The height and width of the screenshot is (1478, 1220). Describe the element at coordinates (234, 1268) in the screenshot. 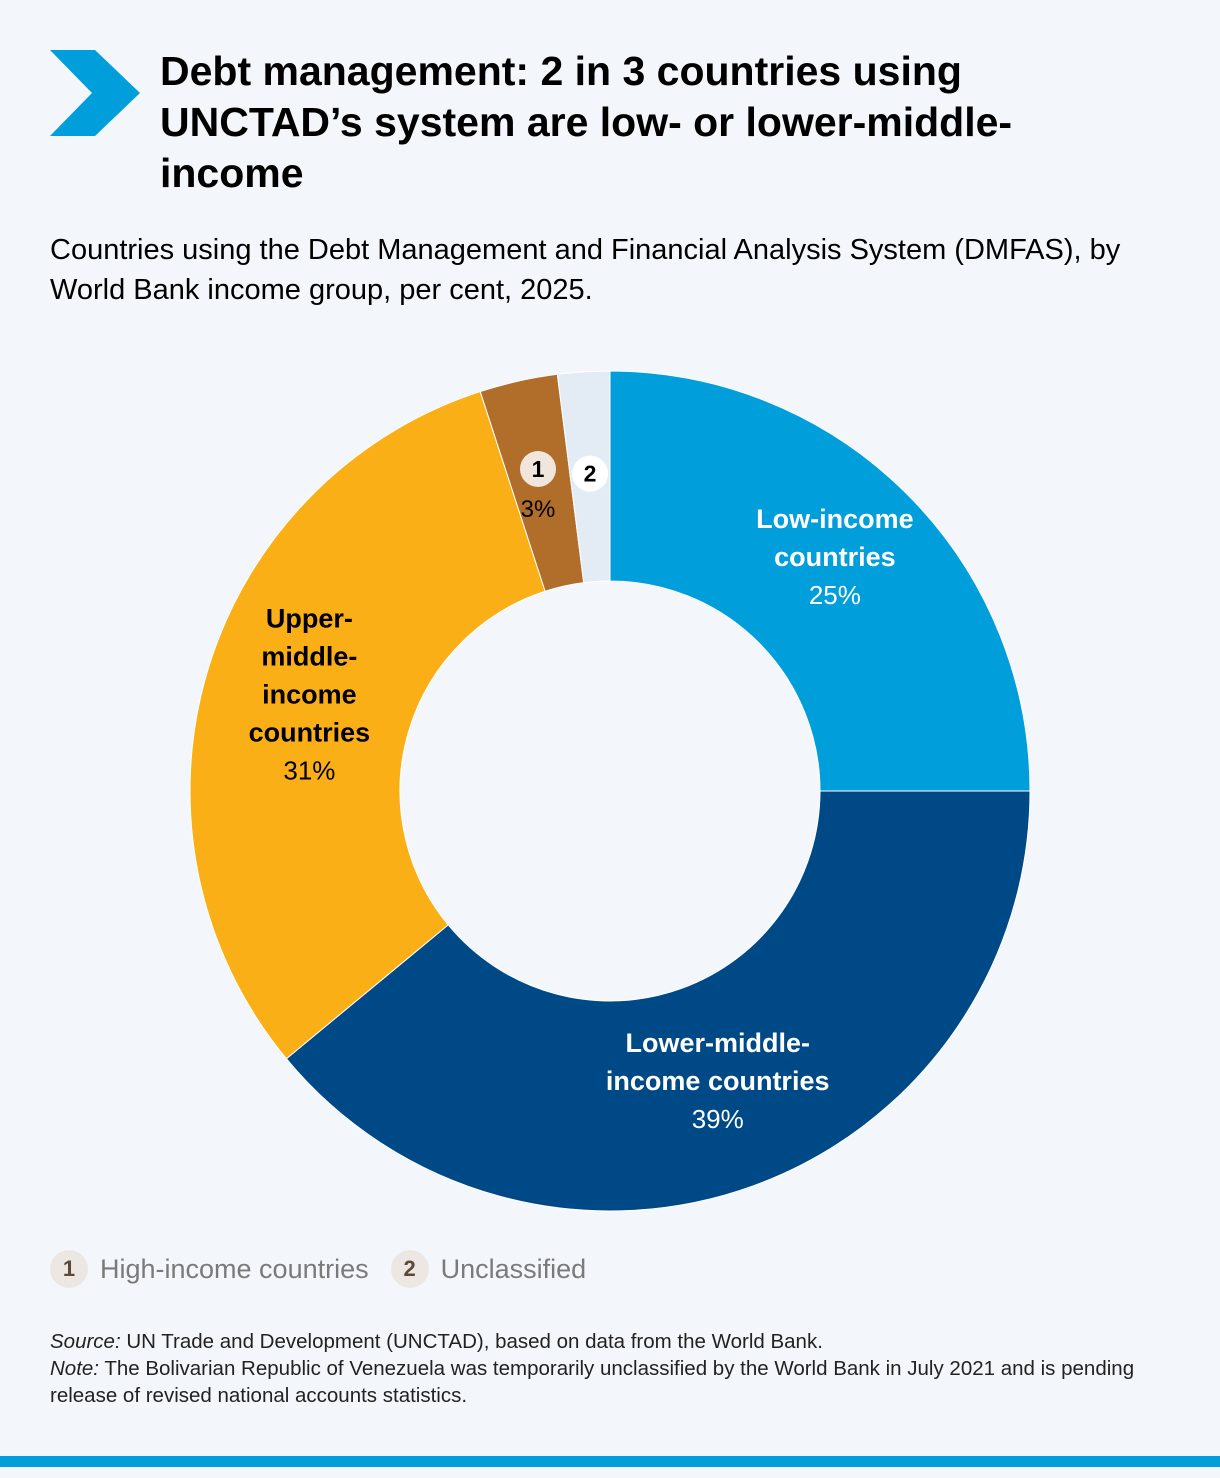

I see `legend-label-high-income: High-income countries` at that location.